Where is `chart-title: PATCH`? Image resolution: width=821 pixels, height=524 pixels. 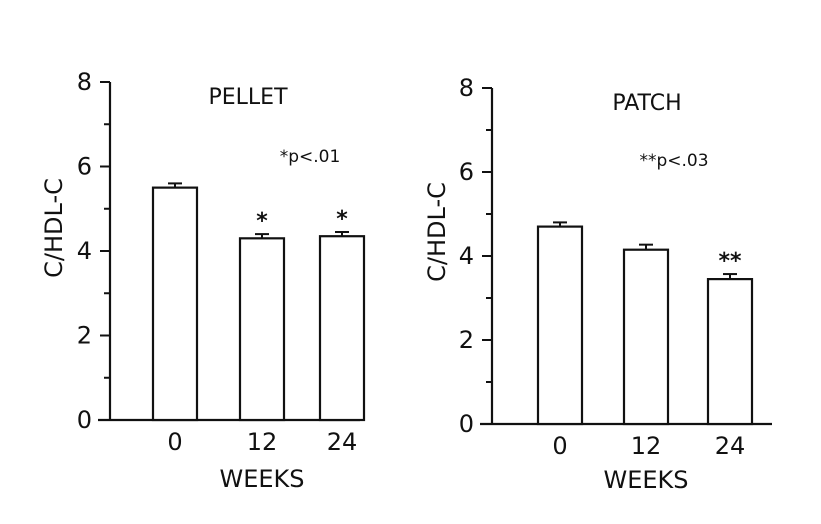
chart-title: PATCH is located at coordinates (646, 103).